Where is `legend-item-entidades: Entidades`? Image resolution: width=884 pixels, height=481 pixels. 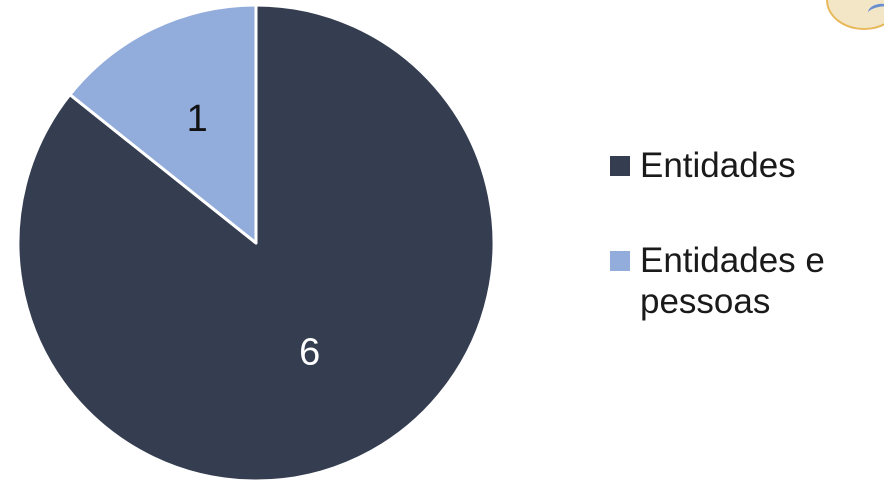 legend-item-entidades: Entidades is located at coordinates (740, 165).